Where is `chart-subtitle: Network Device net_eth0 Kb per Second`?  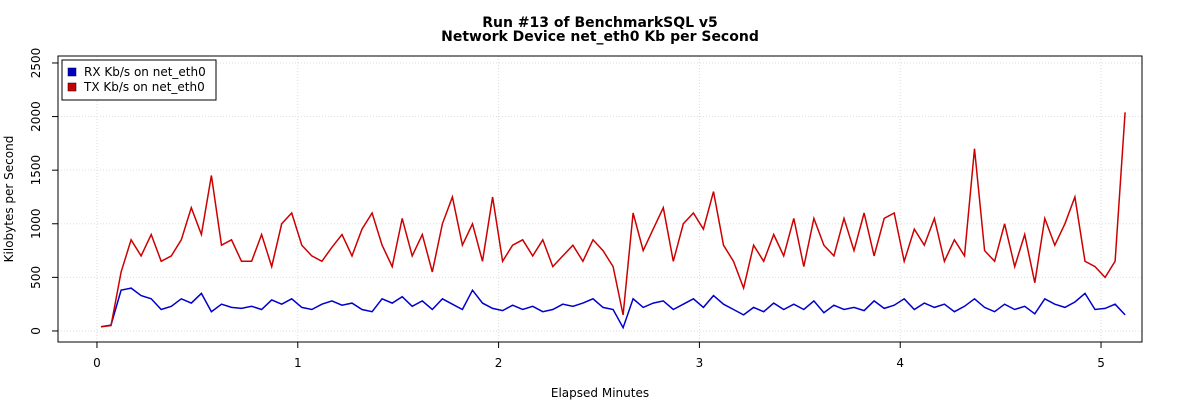
chart-subtitle: Network Device net_eth0 Kb per Second is located at coordinates (600, 37).